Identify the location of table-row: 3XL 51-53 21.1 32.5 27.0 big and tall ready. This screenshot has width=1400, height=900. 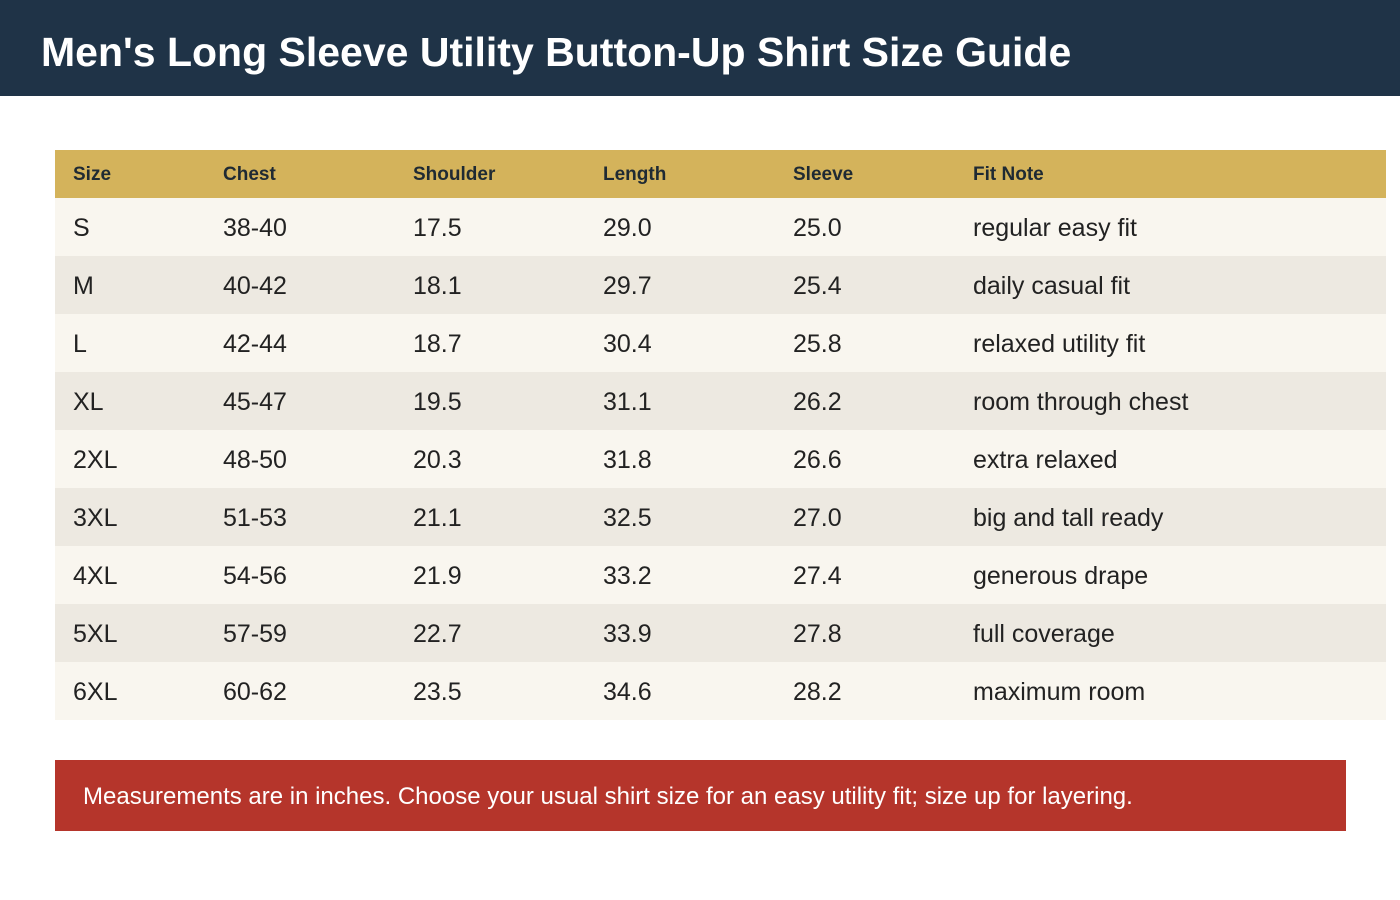
(720, 517).